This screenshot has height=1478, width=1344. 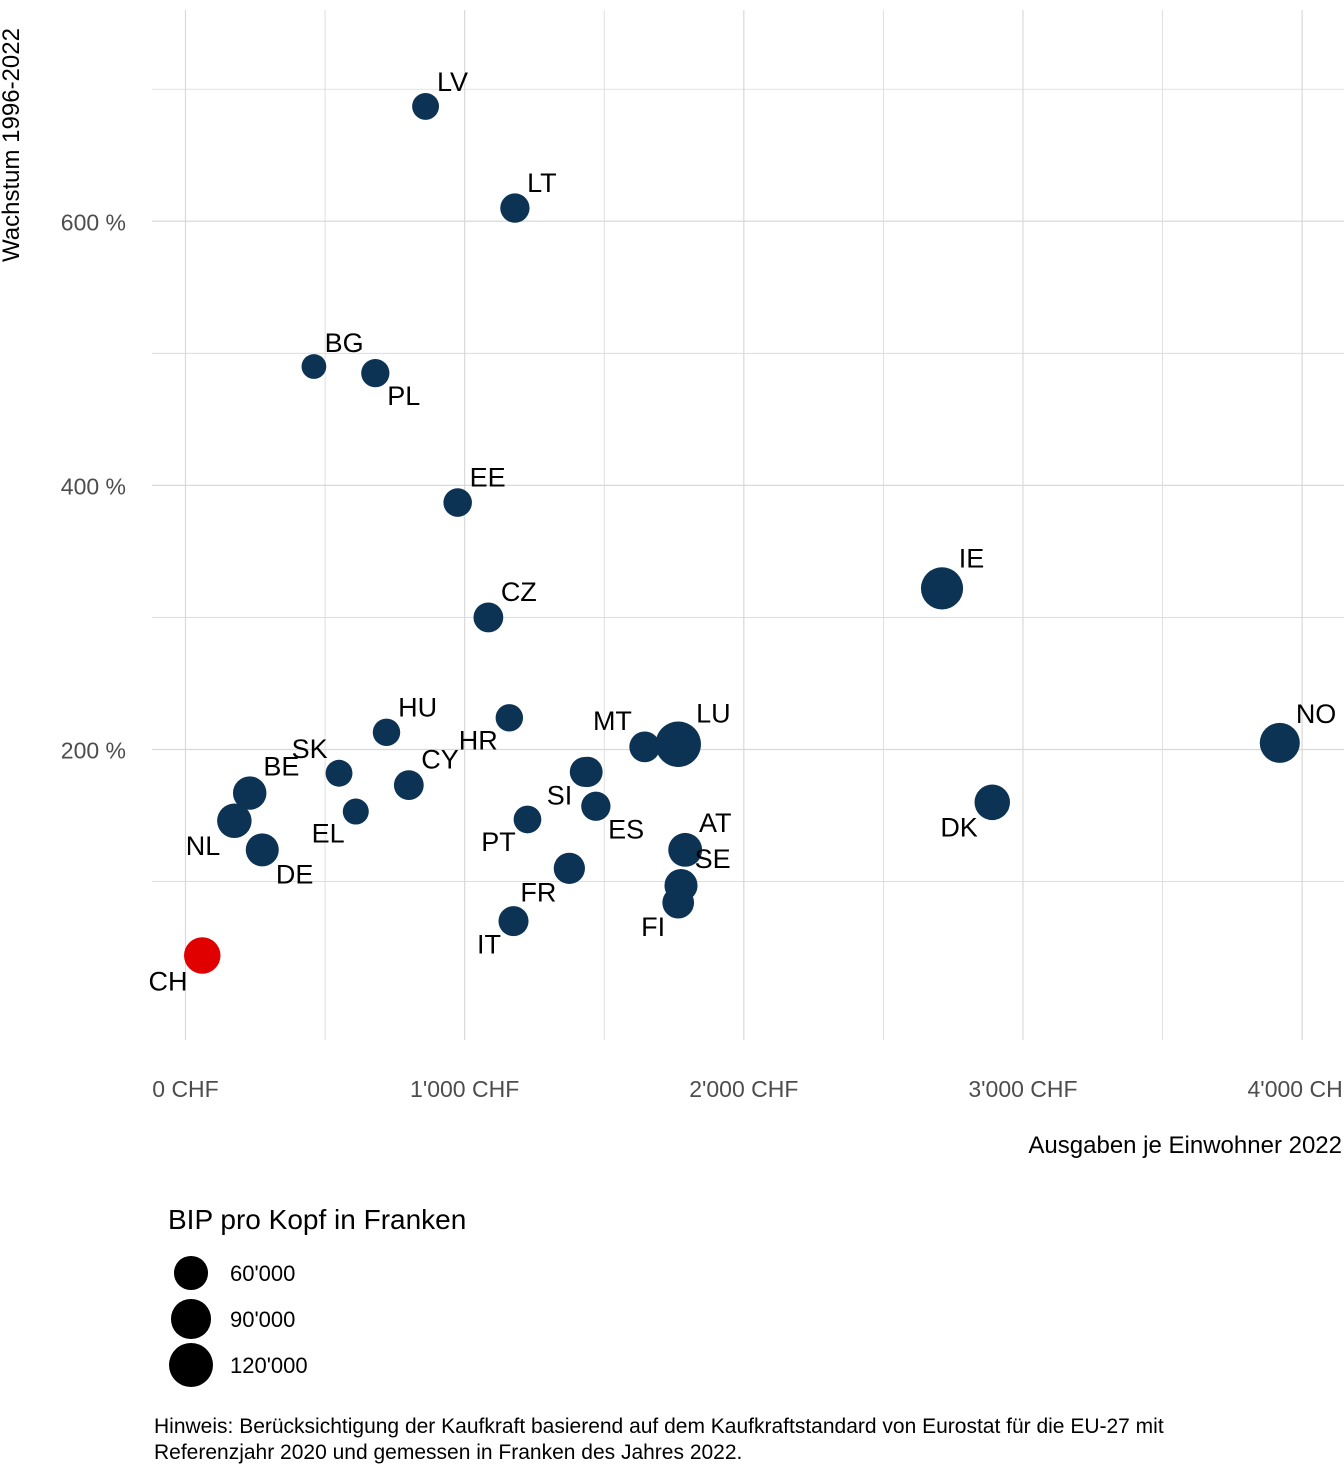 I want to click on x-tick-label: 2'000 CHF, so click(x=743, y=1089).